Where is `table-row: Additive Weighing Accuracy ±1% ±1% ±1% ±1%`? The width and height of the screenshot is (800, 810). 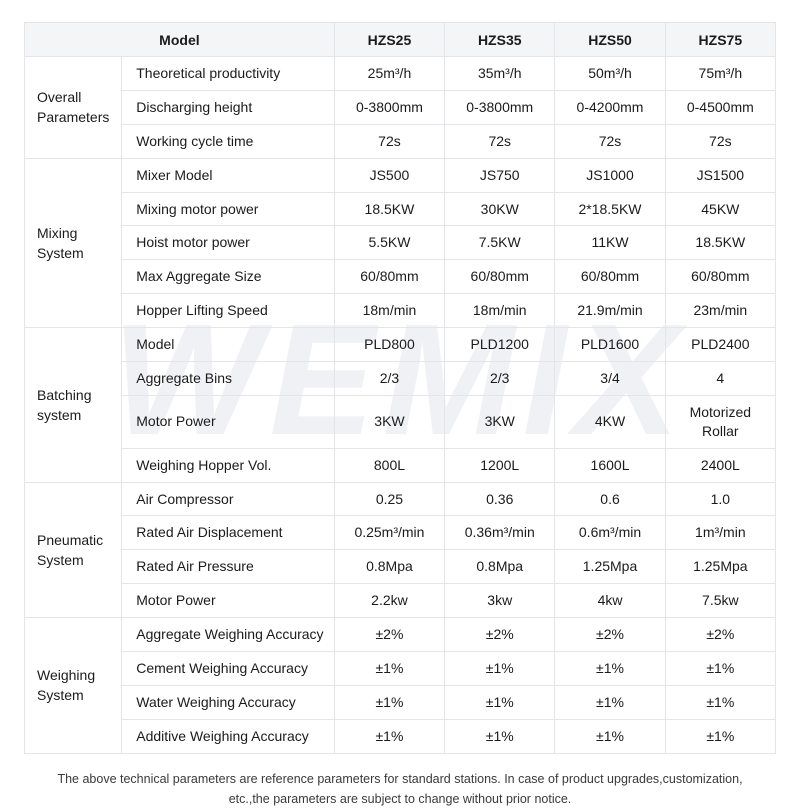 table-row: Additive Weighing Accuracy ±1% ±1% ±1% ±1% is located at coordinates (401, 736).